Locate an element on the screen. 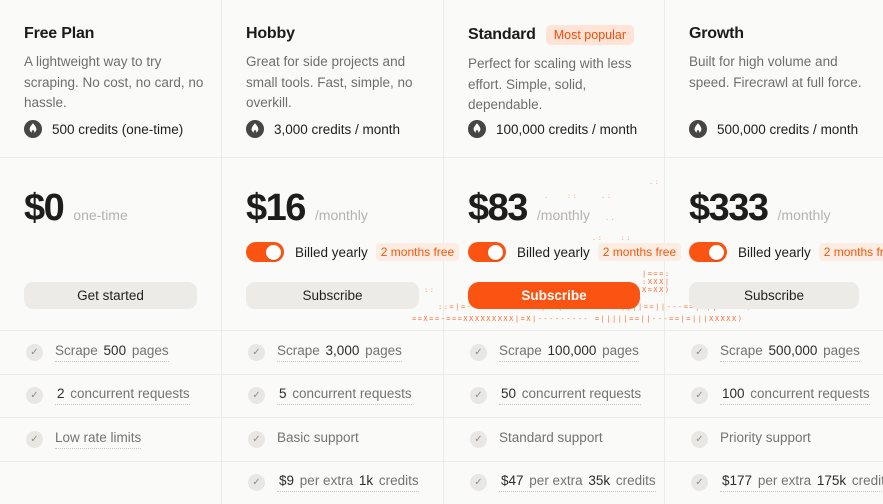 Image resolution: width=883 pixels, height=504 pixels. feature-row: ✓ Scrape 3,000 pages is located at coordinates (332, 353).